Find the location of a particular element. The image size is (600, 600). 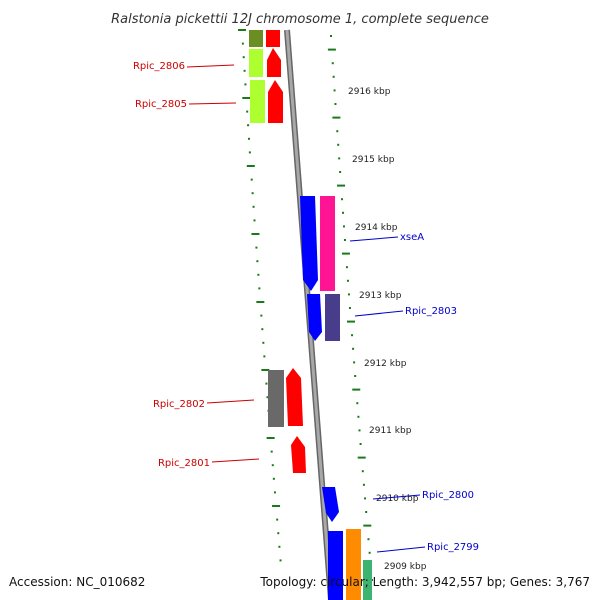

kbp-label: 2913 kbp is located at coordinates (380, 296).